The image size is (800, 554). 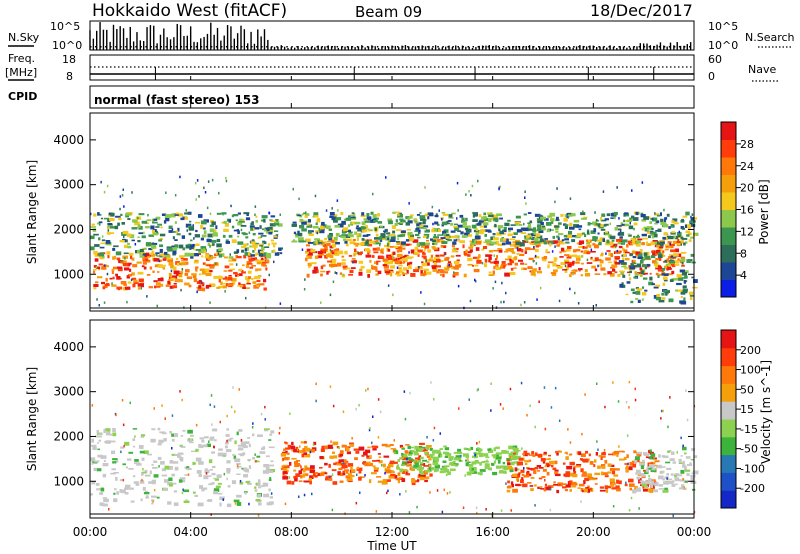 What do you see at coordinates (743, 253) in the screenshot?
I see `colorbar-tick-label: 8` at bounding box center [743, 253].